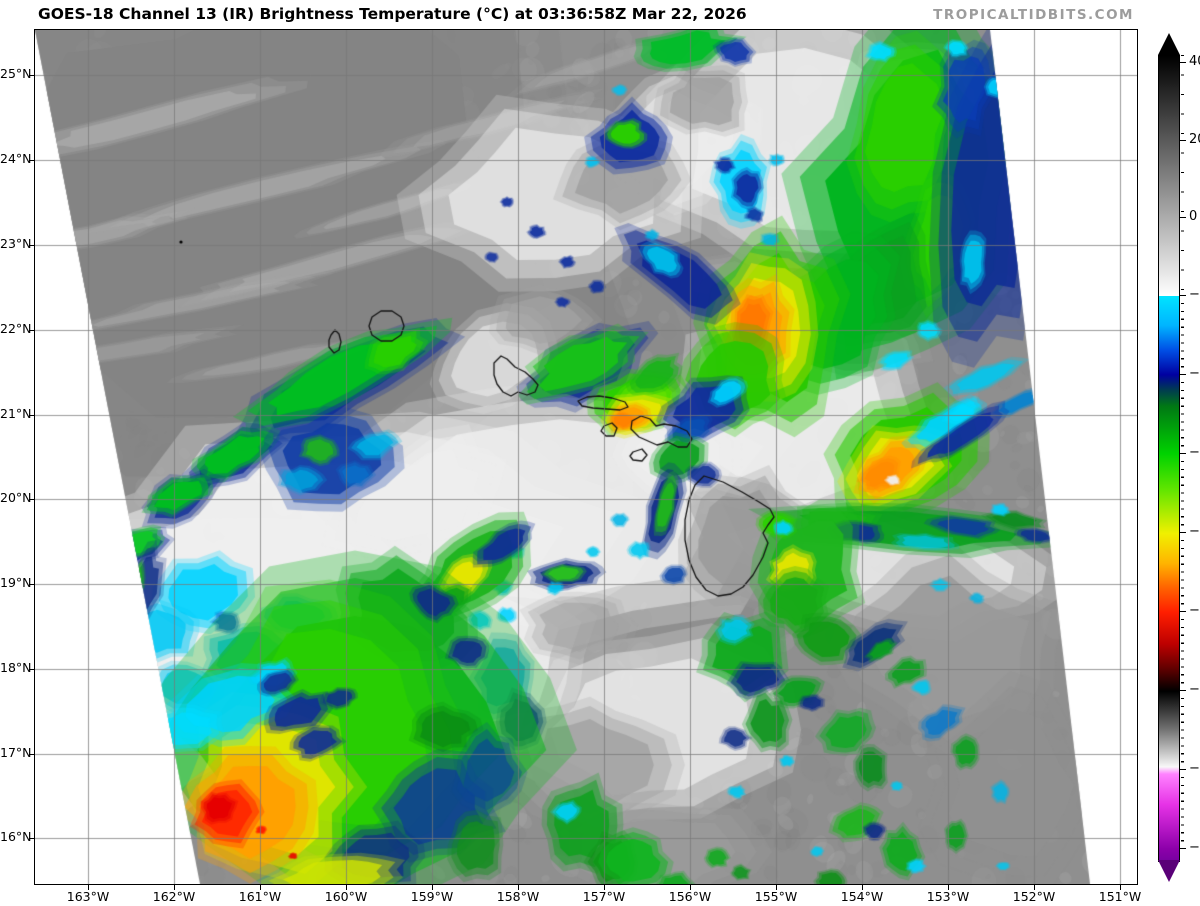 The width and height of the screenshot is (1200, 906). What do you see at coordinates (690, 896) in the screenshot?
I see `lon-label: 156°W` at bounding box center [690, 896].